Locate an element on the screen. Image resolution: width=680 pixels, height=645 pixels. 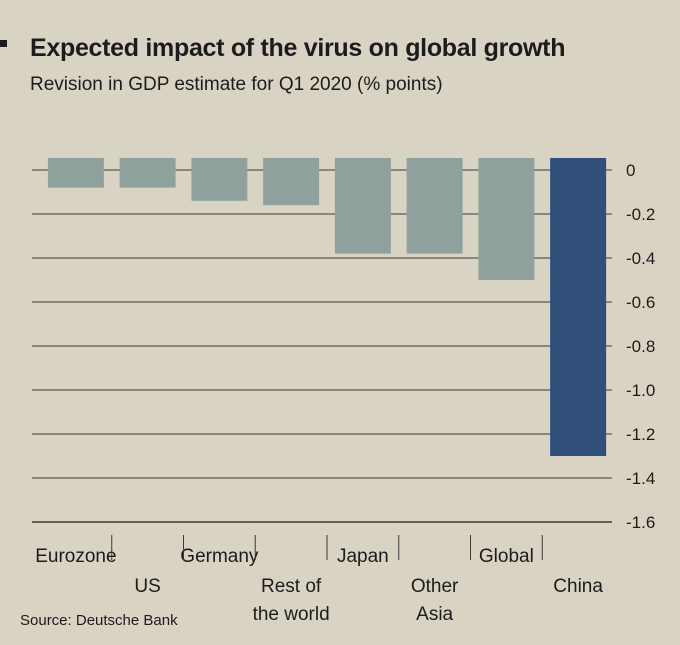
bar-japan is located at coordinates (362, 206).